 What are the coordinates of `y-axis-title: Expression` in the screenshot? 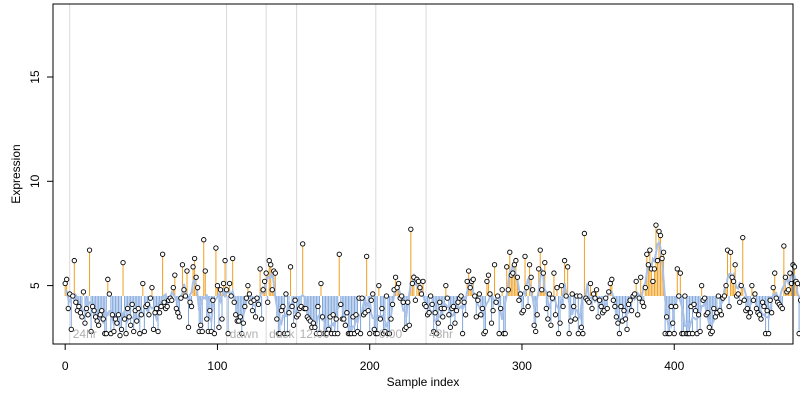 It's located at (16, 173).